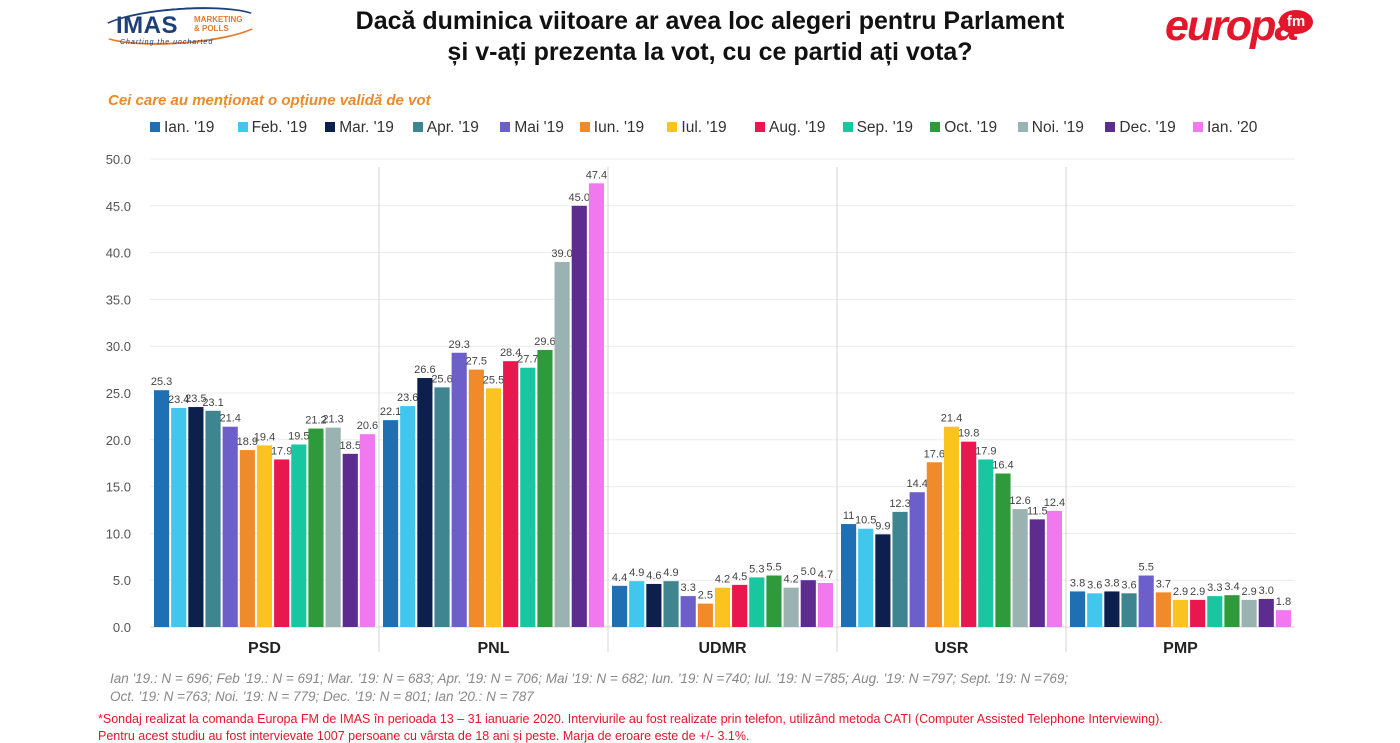 Image resolution: width=1400 pixels, height=743 pixels. I want to click on x-category-label: PNL, so click(494, 648).